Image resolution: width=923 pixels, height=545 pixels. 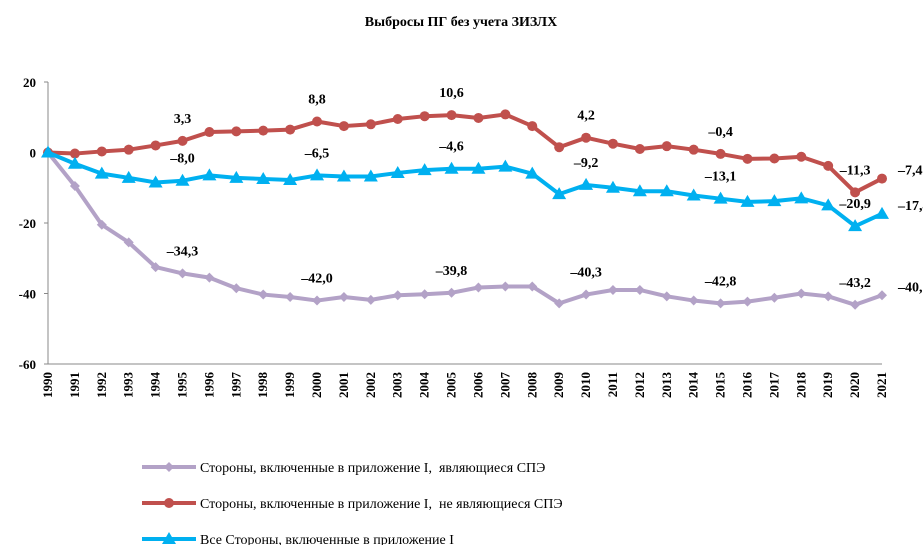 What do you see at coordinates (317, 153) in the screenshot?
I see `data-label: –6,5` at bounding box center [317, 153].